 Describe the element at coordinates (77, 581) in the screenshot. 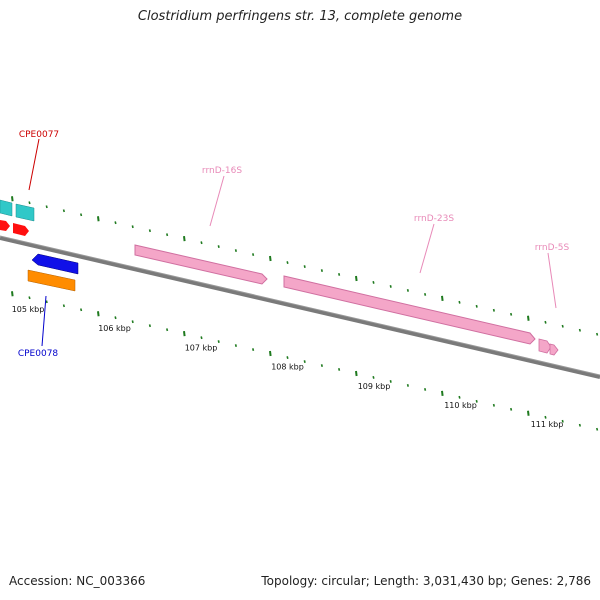

I see `accession-text: Accession: NC_003366` at that location.